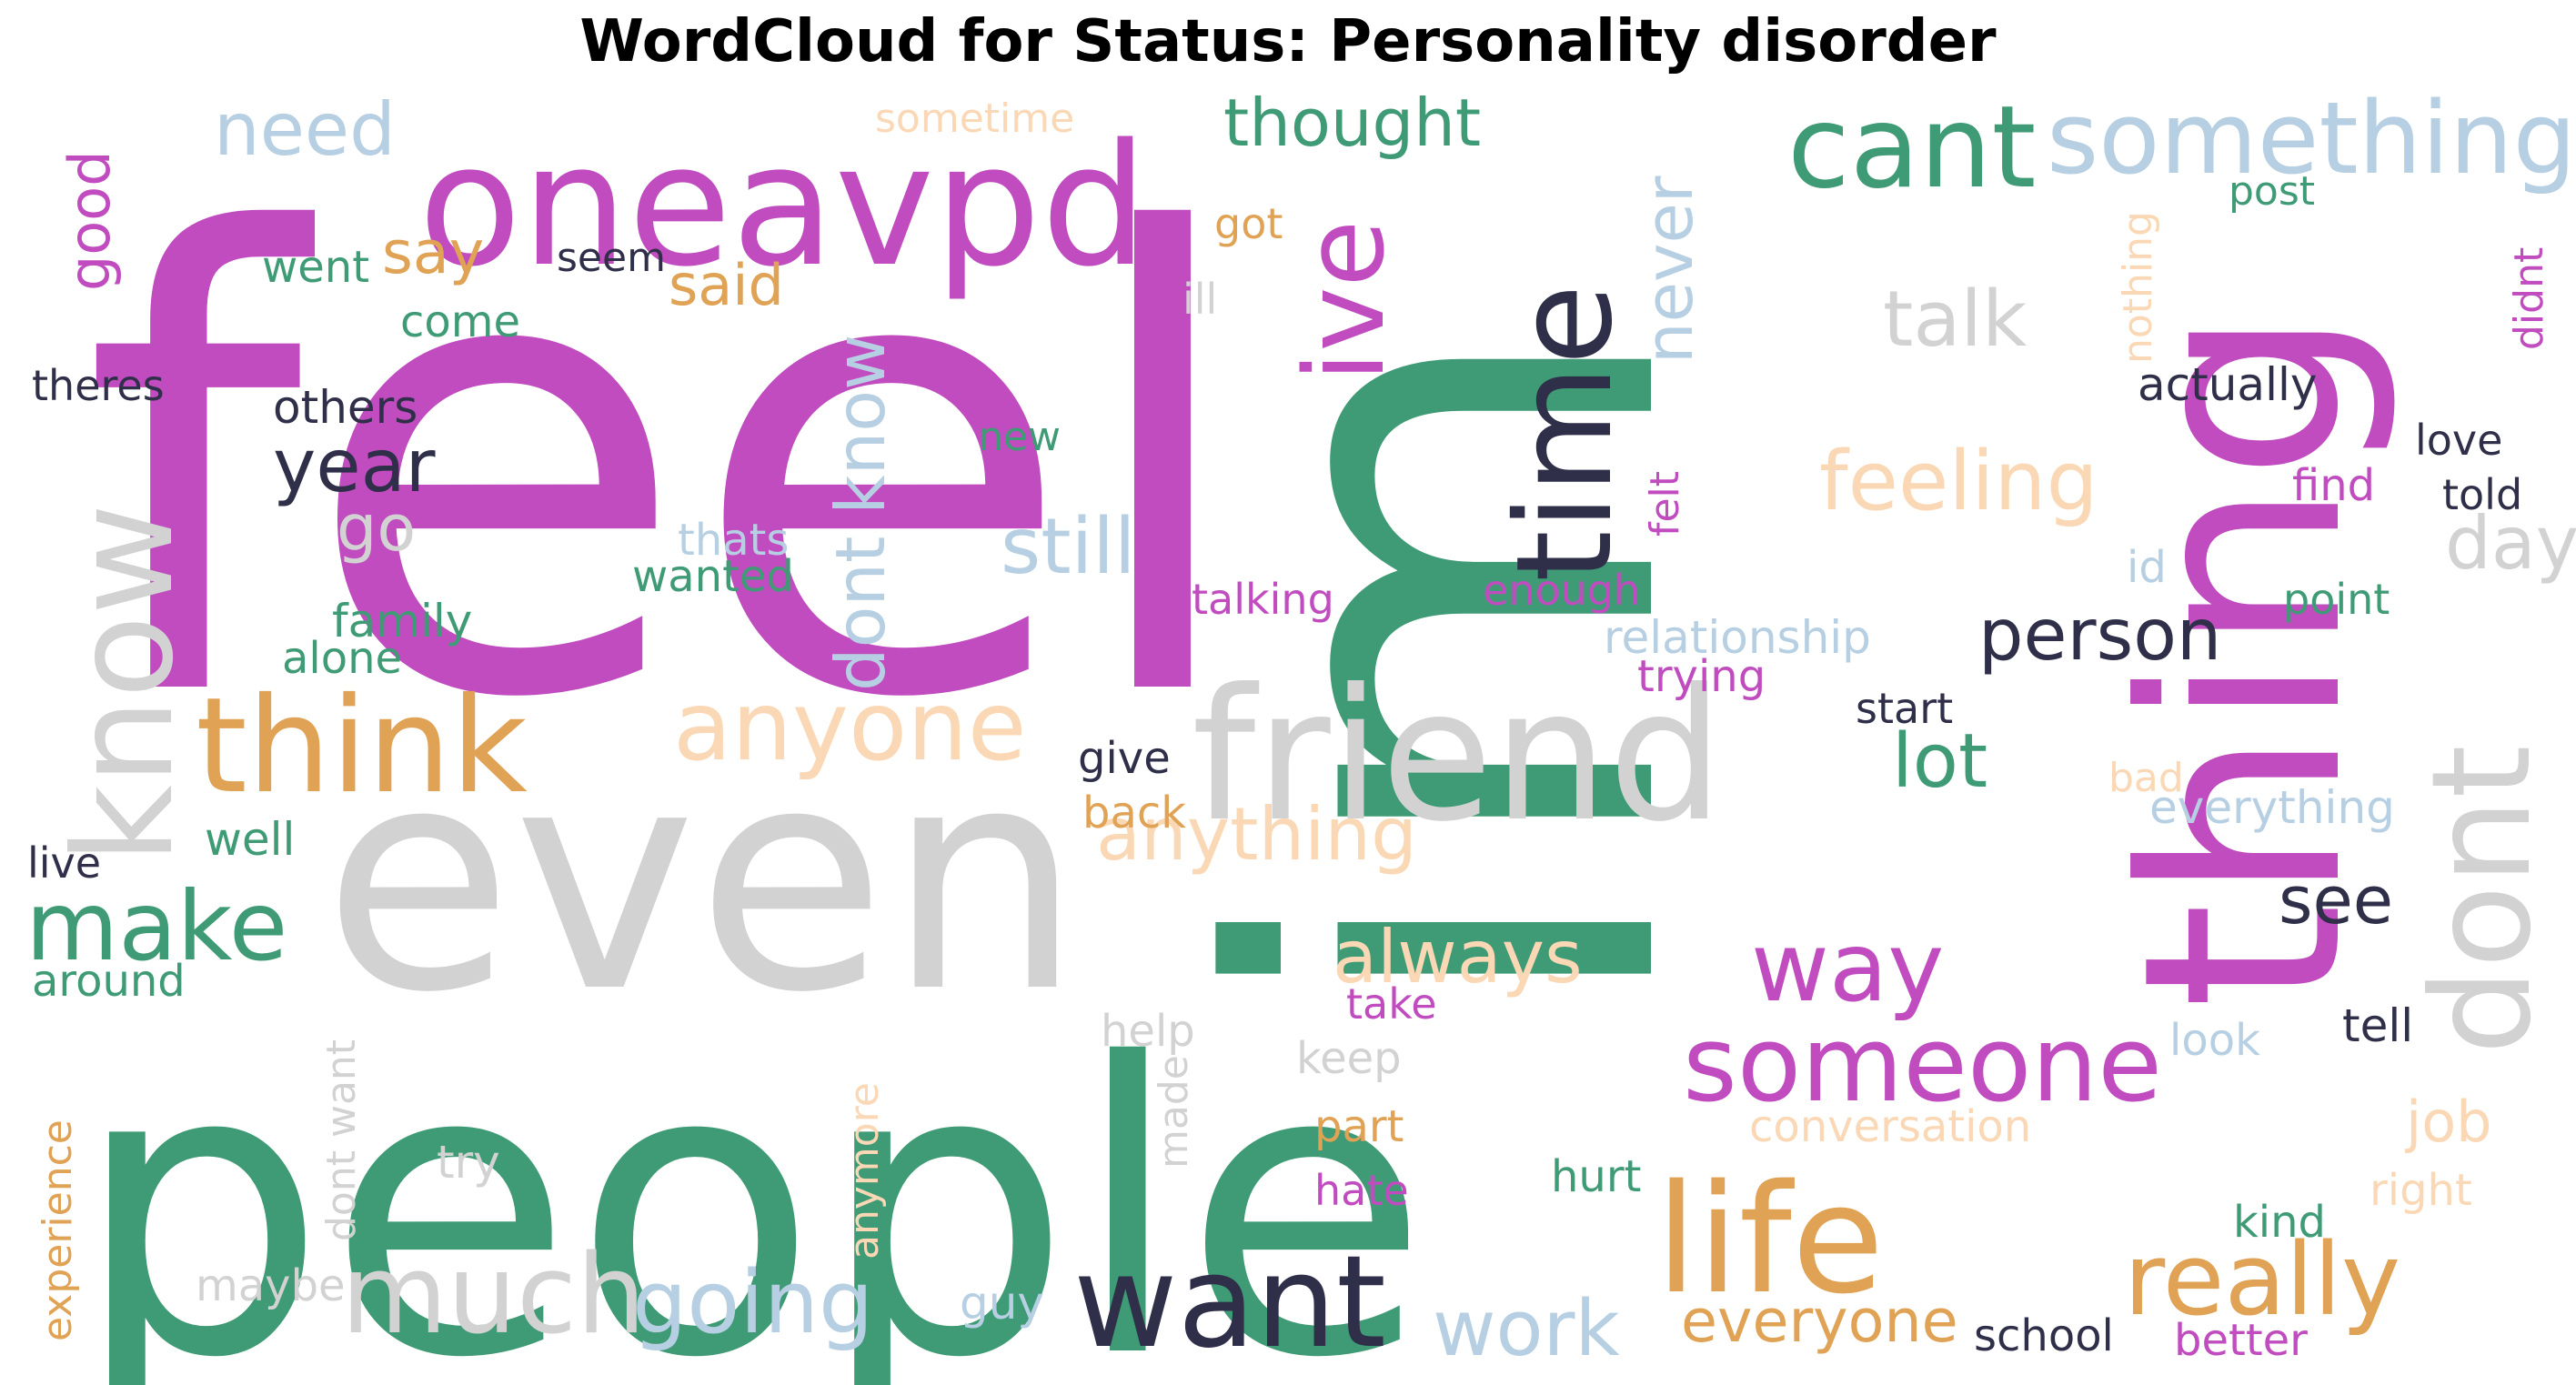  What do you see at coordinates (1939, 762) in the screenshot?
I see `word-lot: lot` at bounding box center [1939, 762].